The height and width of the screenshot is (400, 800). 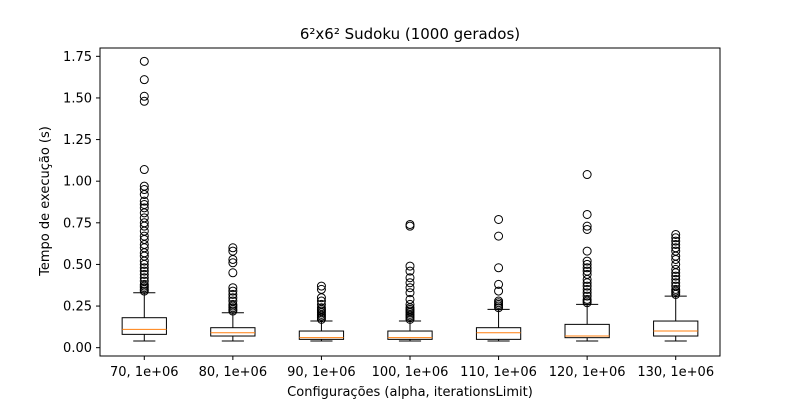 I want to click on y-tick-label: 0.00, so click(x=77, y=348).